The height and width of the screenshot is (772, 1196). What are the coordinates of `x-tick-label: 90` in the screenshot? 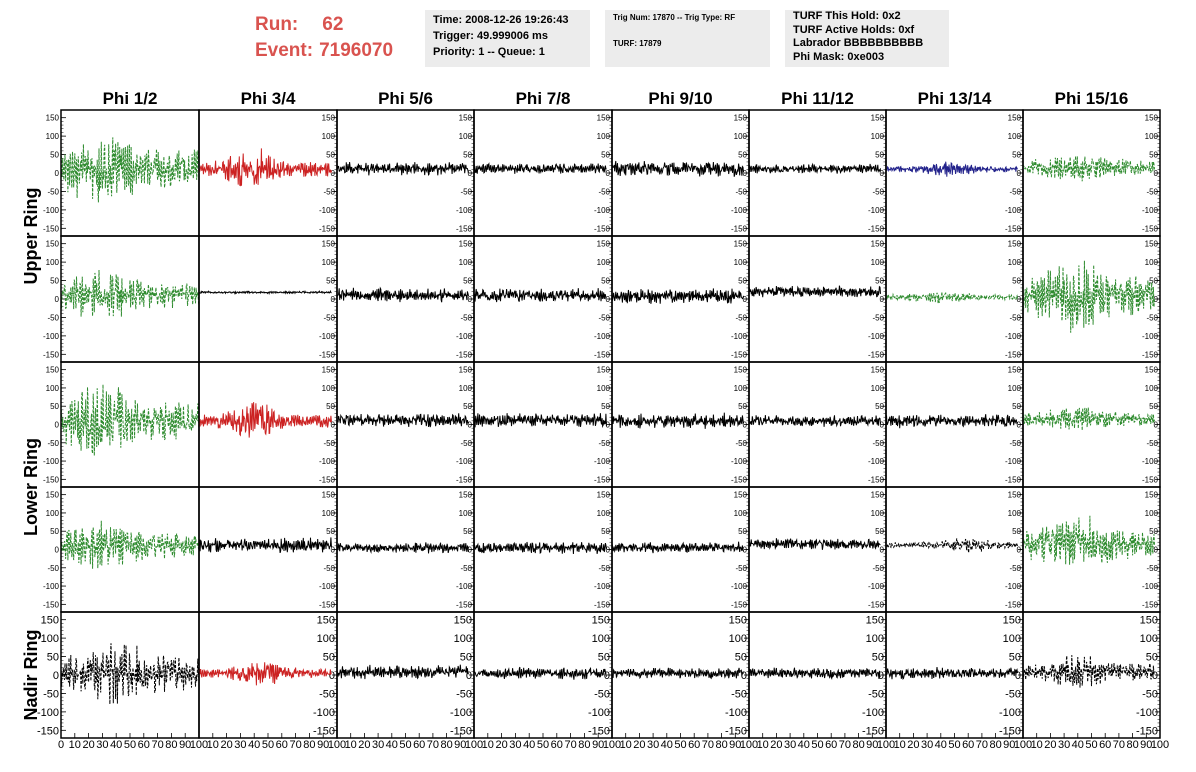 It's located at (1009, 745).